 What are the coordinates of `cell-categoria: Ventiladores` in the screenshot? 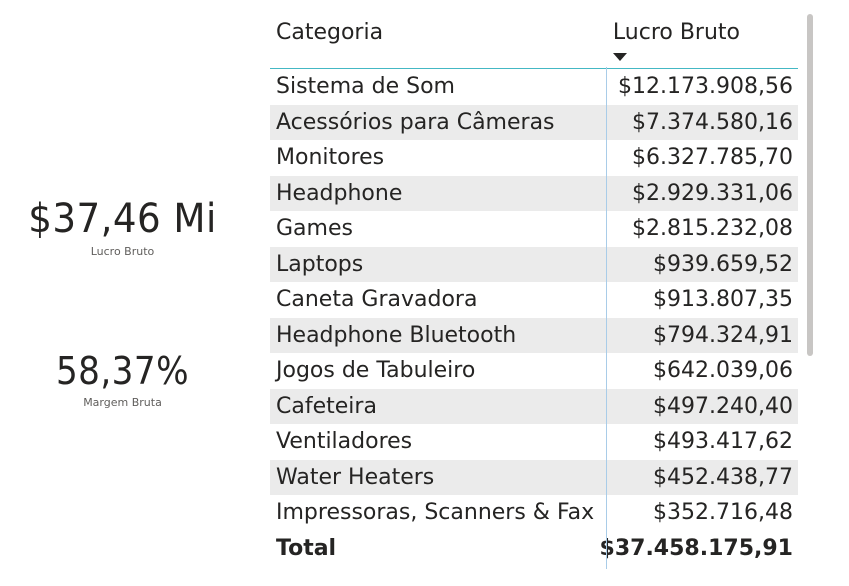 It's located at (344, 441).